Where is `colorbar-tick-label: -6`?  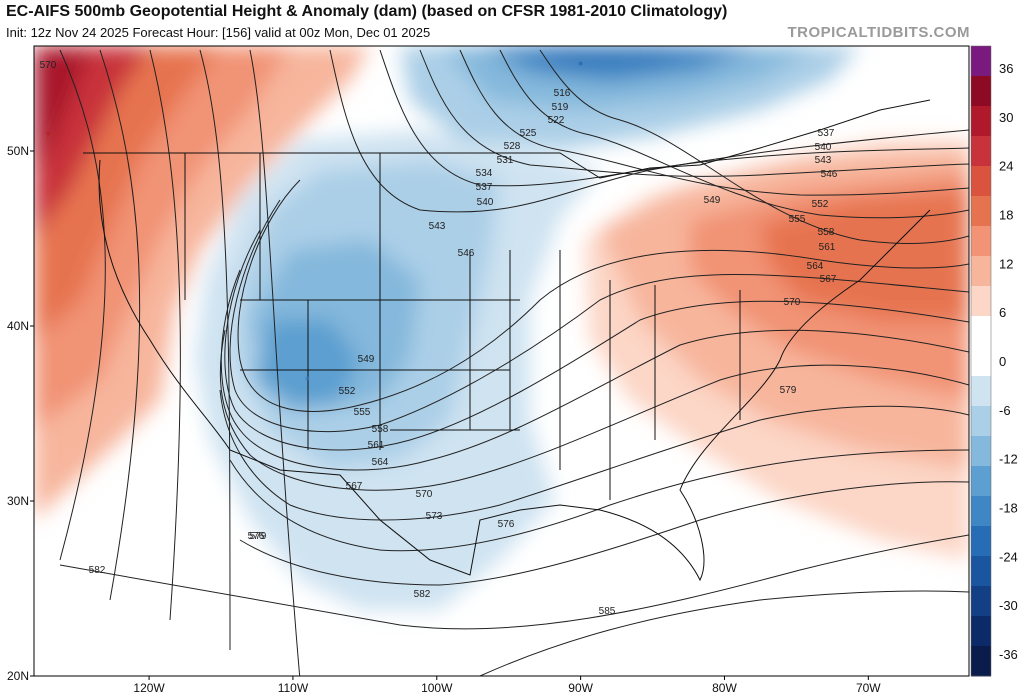 colorbar-tick-label: -6 is located at coordinates (1005, 410).